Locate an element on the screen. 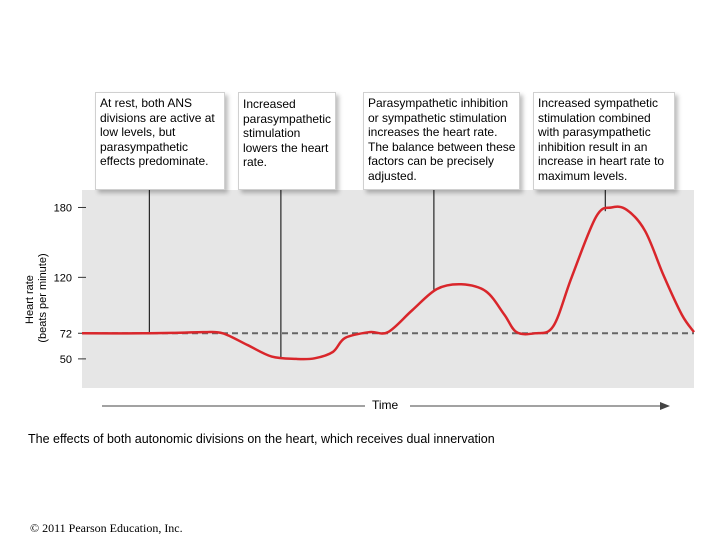 The height and width of the screenshot is (540, 720). y-tick-label-72: 72 is located at coordinates (66, 334).